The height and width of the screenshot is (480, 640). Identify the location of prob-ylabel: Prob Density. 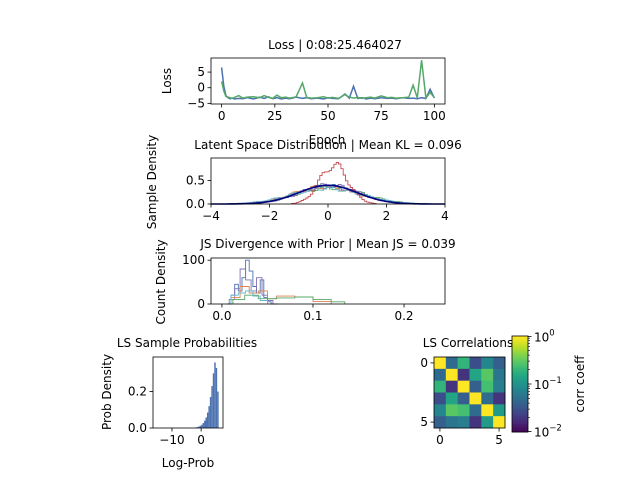
(107, 392).